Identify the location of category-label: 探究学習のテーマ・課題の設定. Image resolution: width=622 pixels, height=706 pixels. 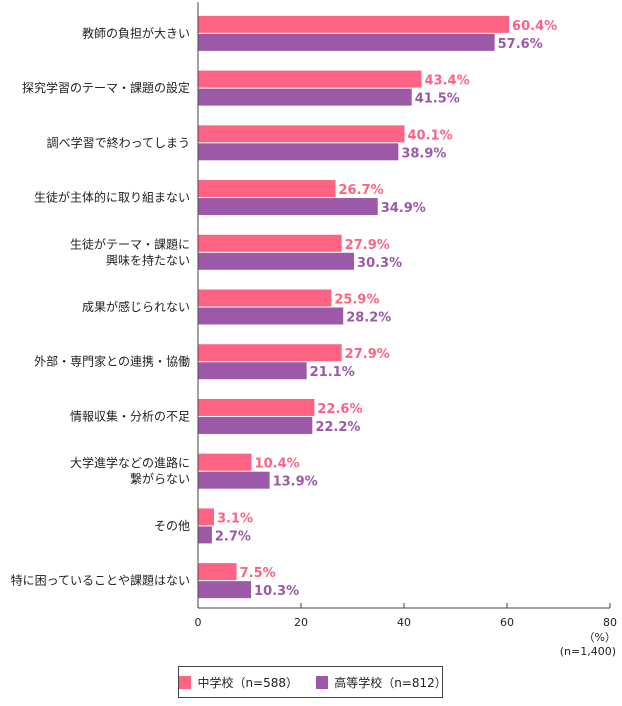
(106, 87).